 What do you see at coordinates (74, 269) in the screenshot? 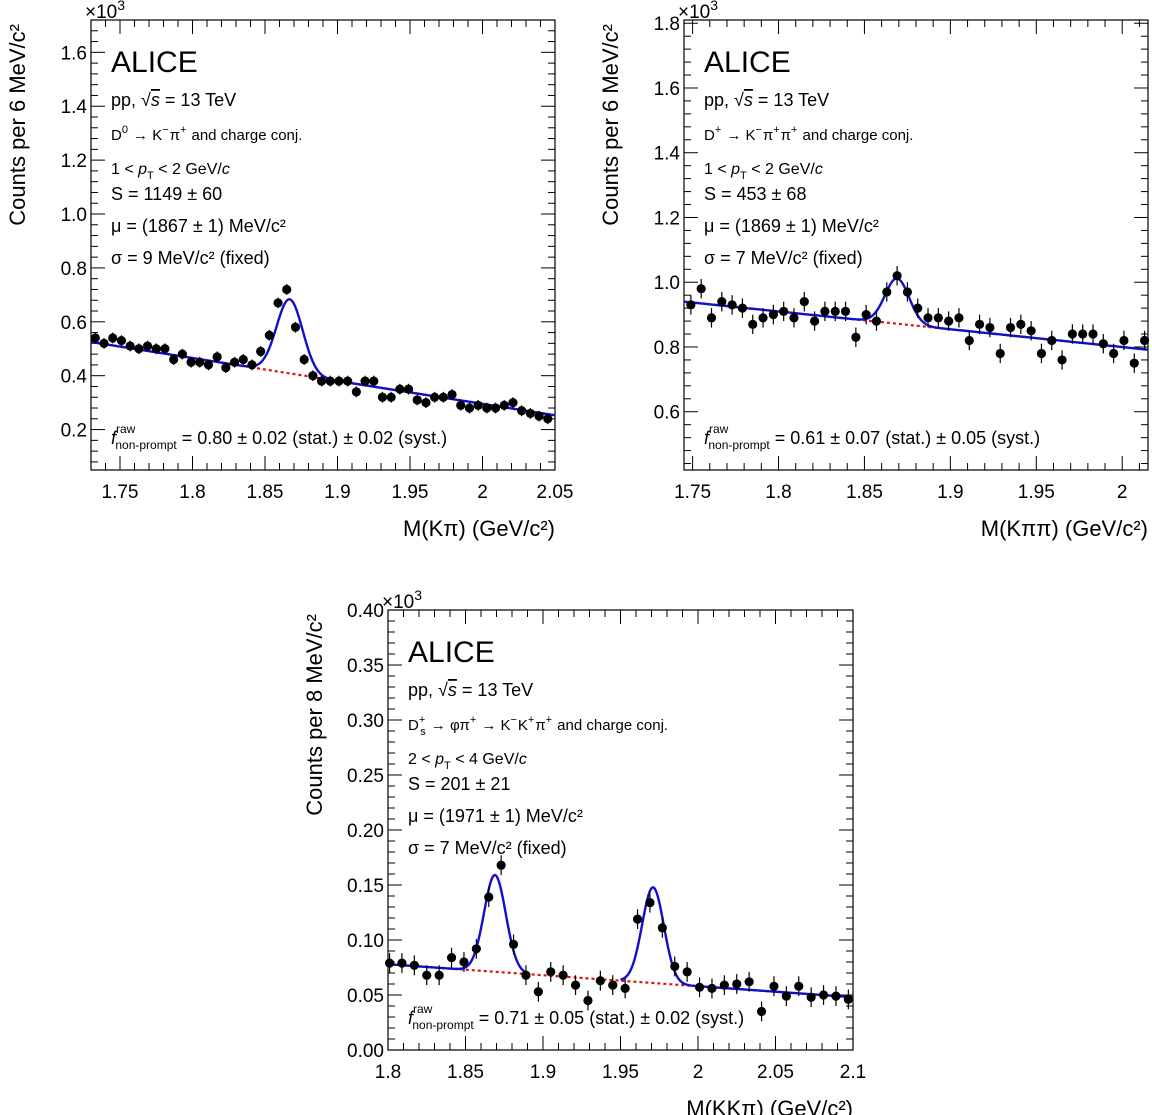
I see `y-tick-label: 0.8` at bounding box center [74, 269].